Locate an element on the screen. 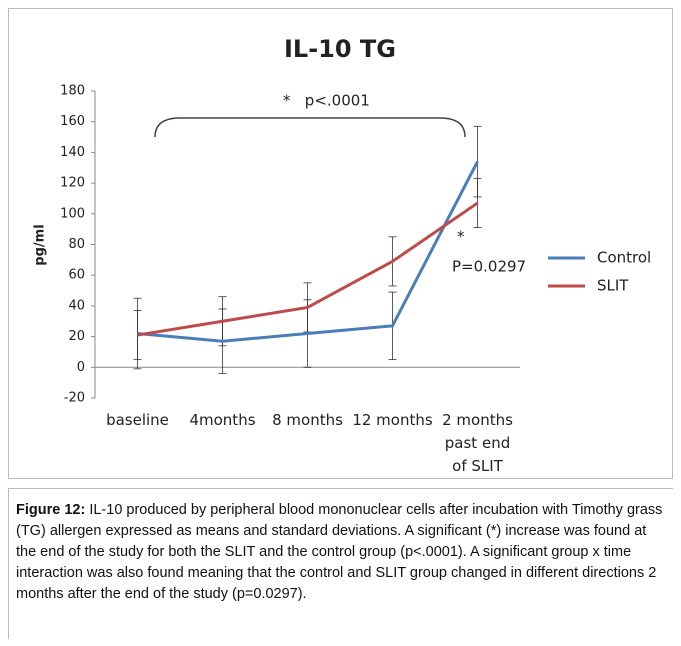 This screenshot has width=681, height=646. annotation: * is located at coordinates (461, 237).